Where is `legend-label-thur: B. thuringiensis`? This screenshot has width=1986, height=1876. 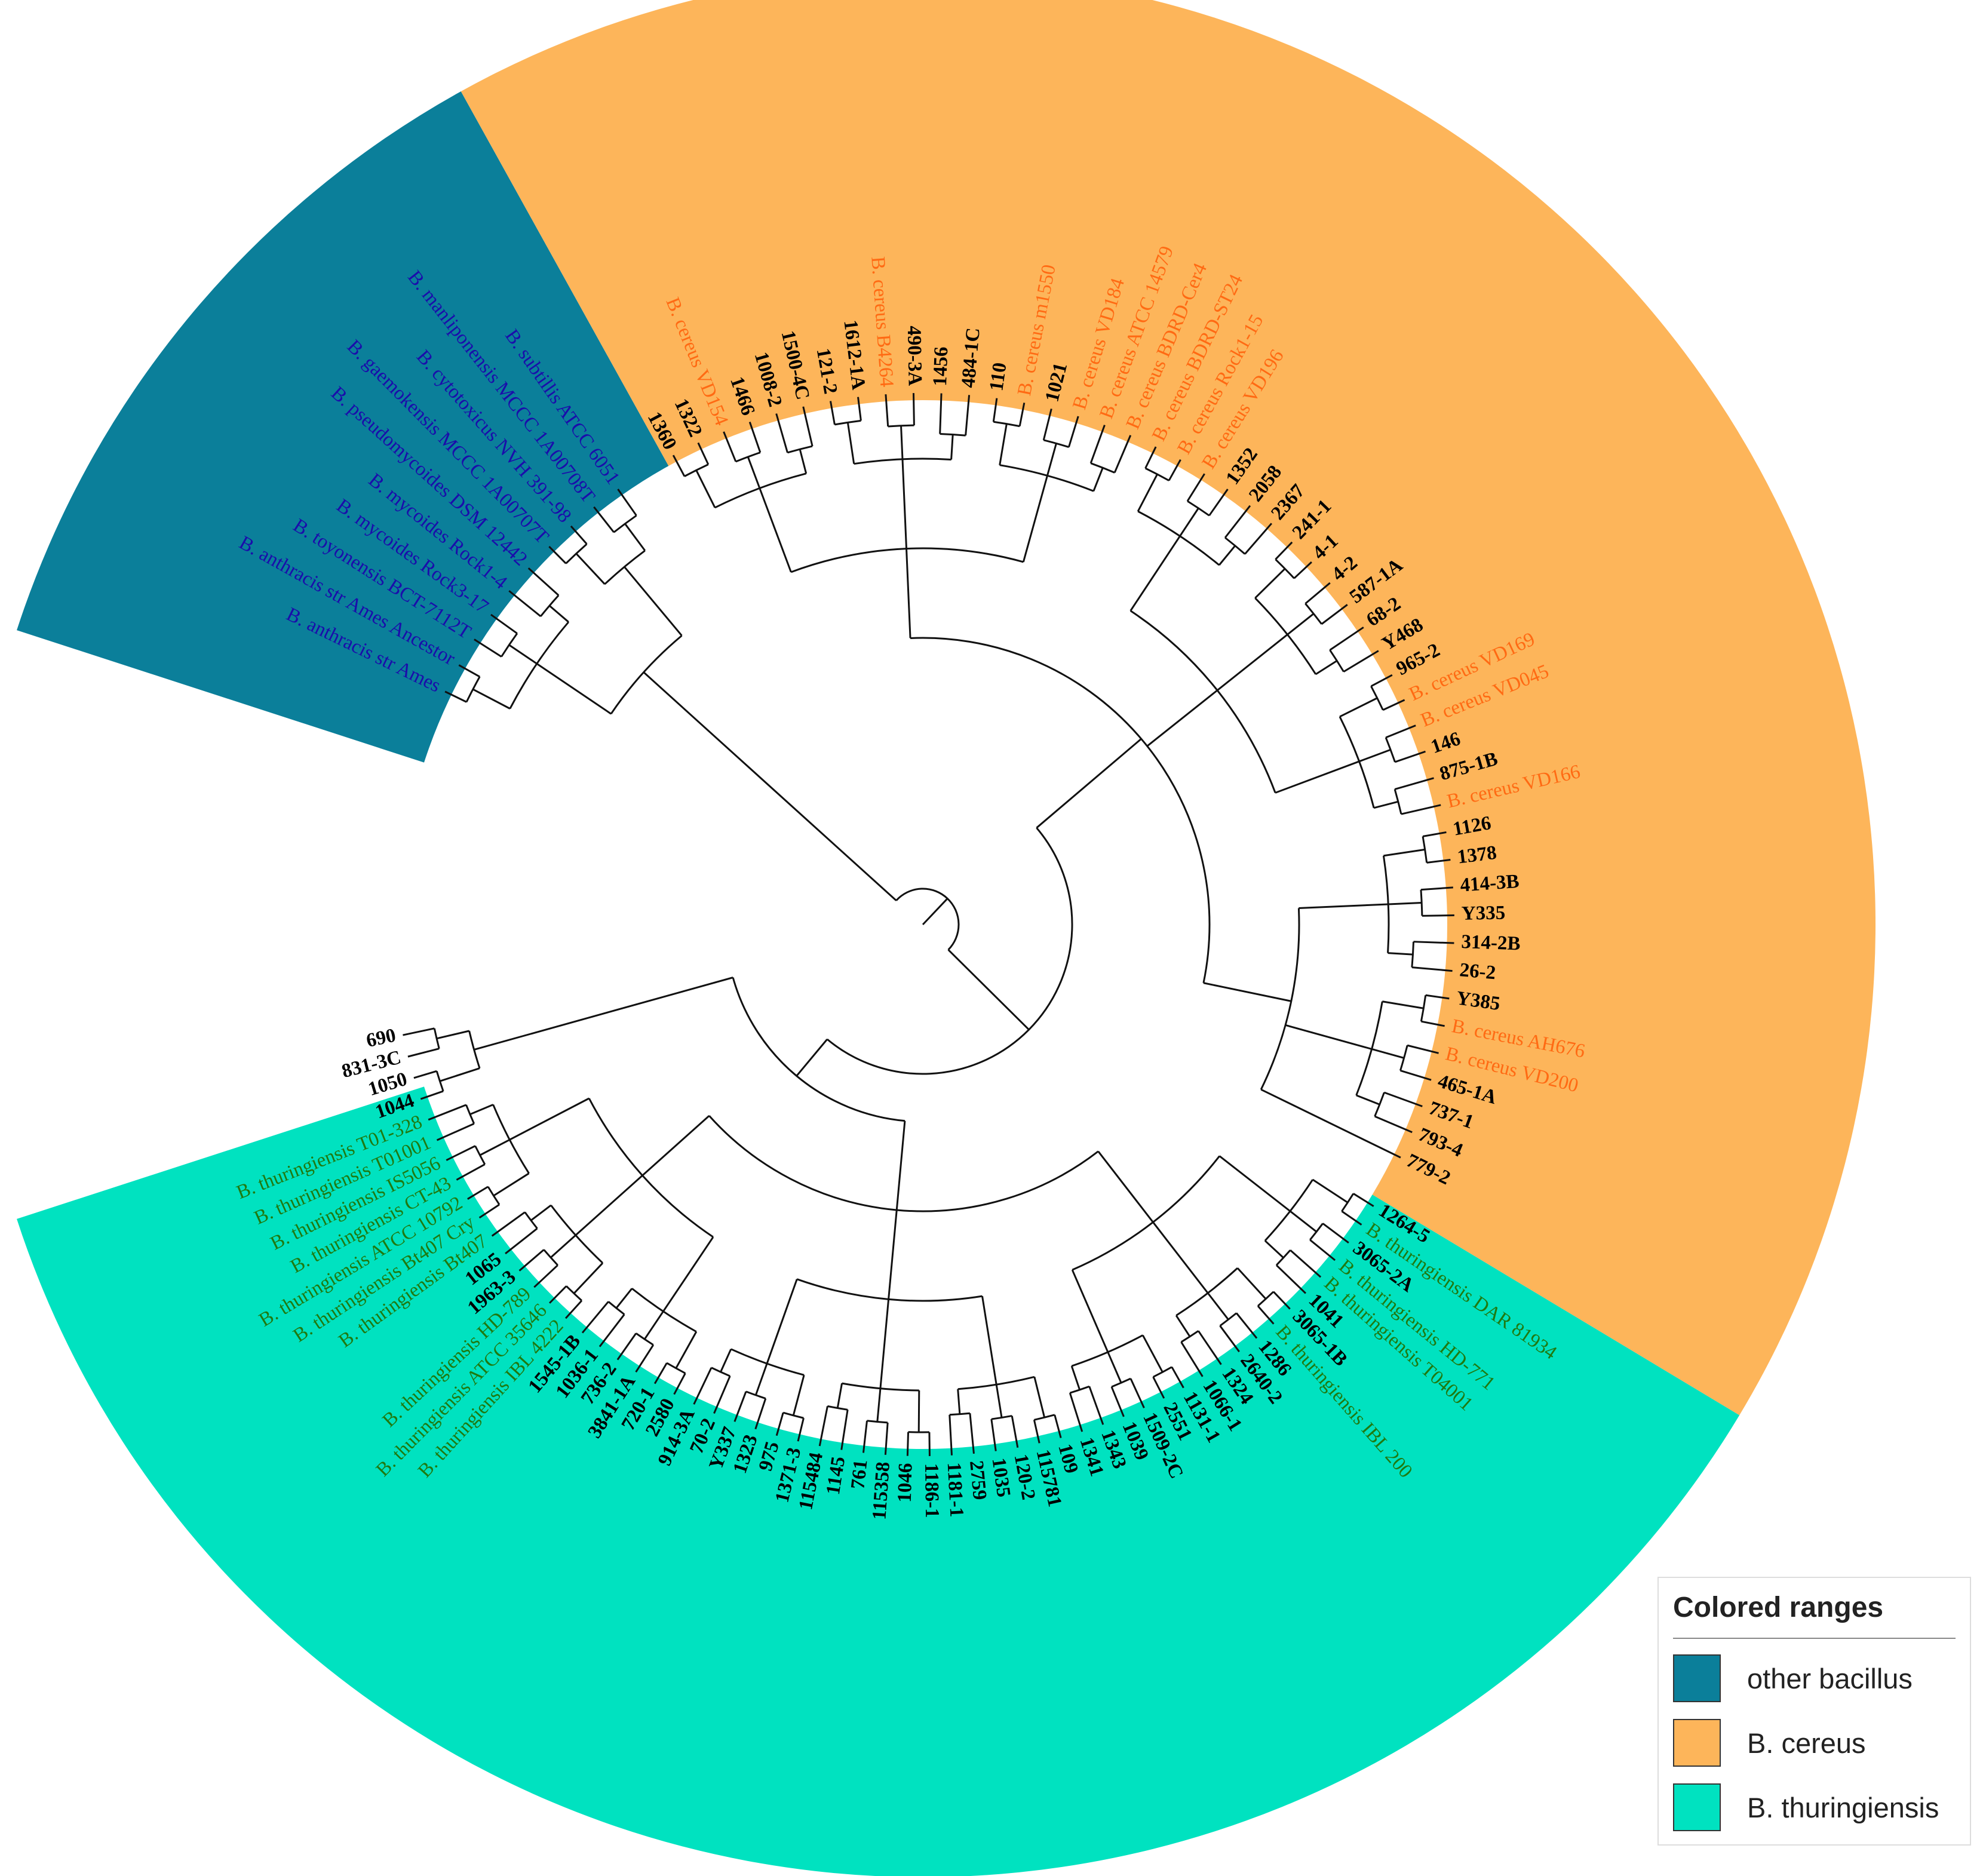
legend-label-thur: B. thuringiensis is located at coordinates (1843, 1807).